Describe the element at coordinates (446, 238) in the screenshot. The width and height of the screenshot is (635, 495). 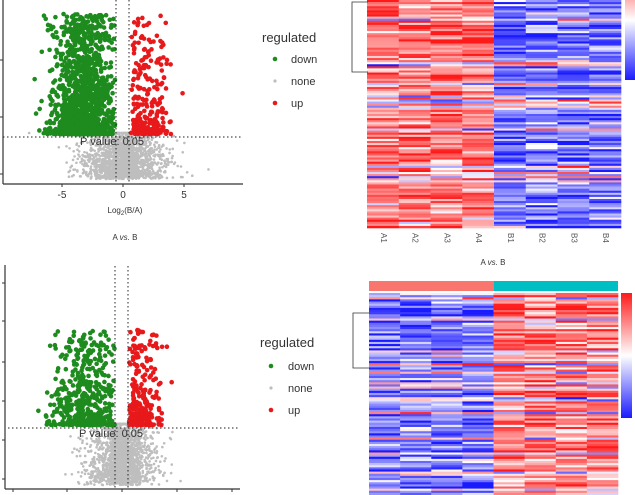
I see `column-label: A3` at that location.